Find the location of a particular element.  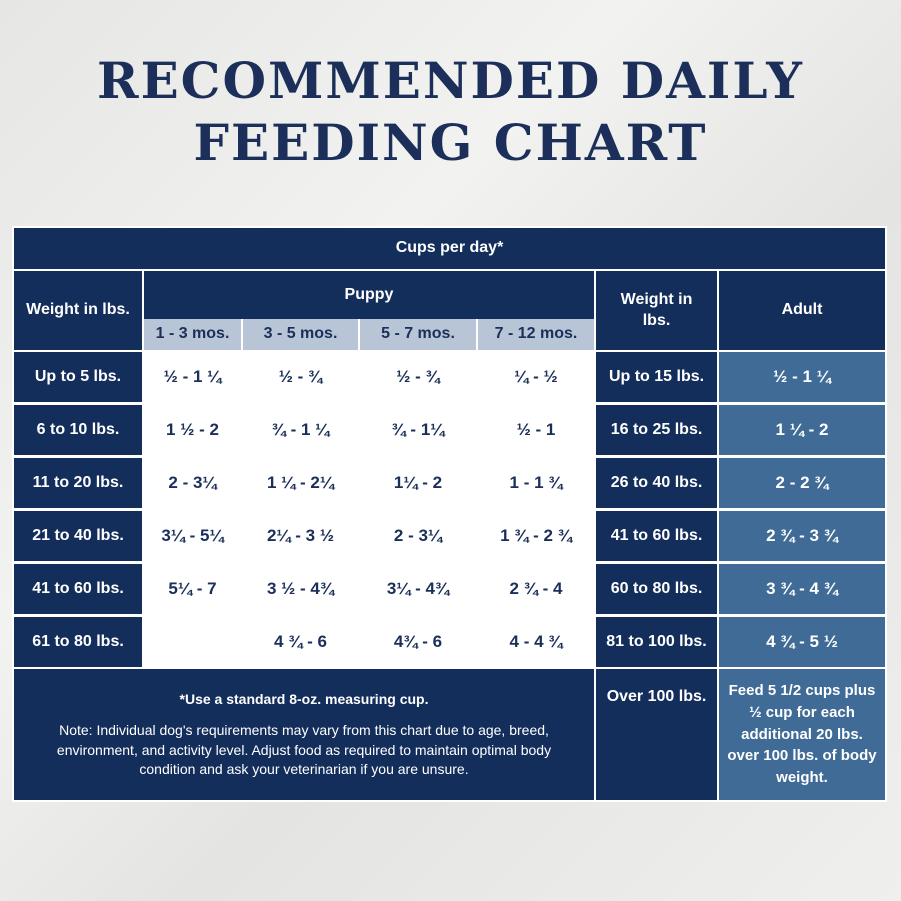

puppy-portion-cell: ¾ - 1¼ is located at coordinates (418, 430).